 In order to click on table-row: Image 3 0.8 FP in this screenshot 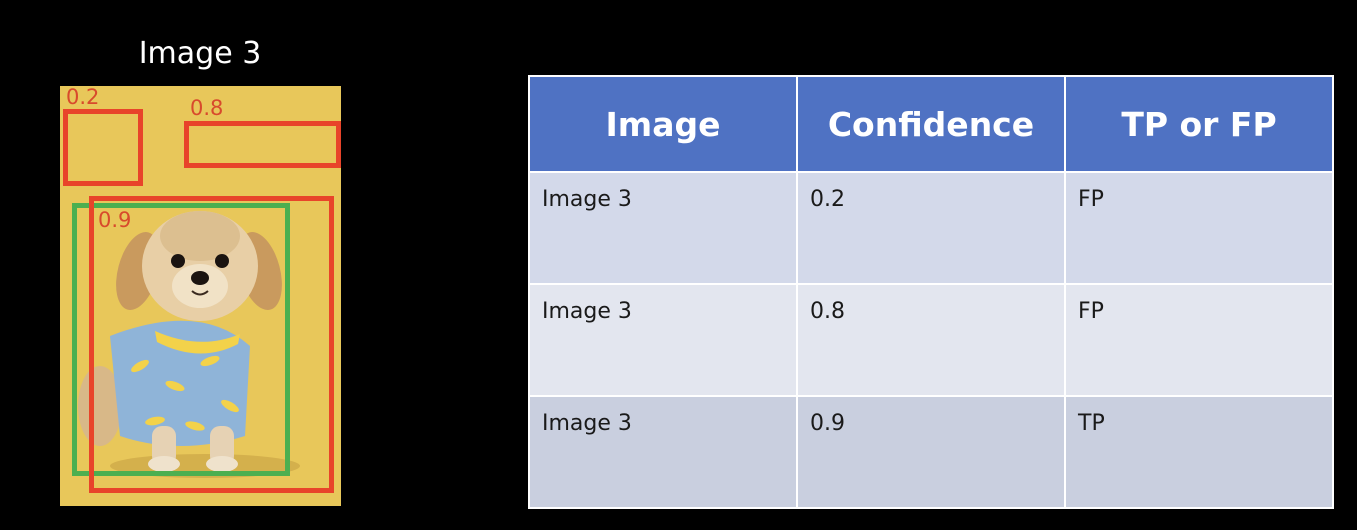, I will do `click(931, 340)`.